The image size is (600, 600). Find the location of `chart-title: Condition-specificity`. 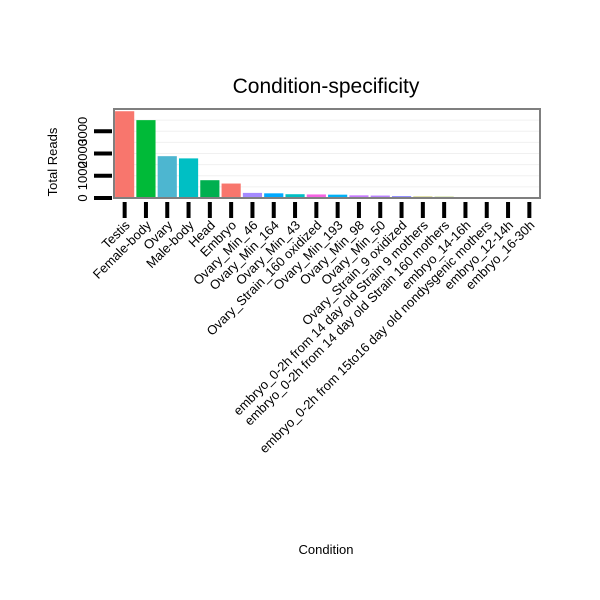

chart-title: Condition-specificity is located at coordinates (326, 86).